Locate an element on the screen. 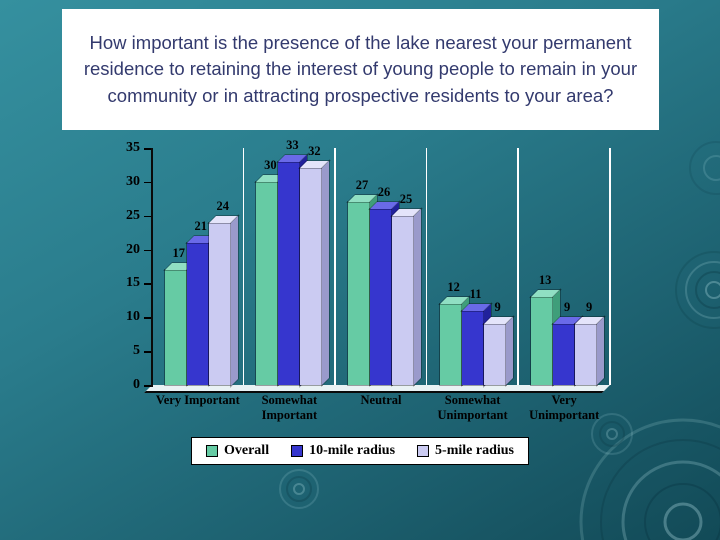  bar-overall-neutral: 27 is located at coordinates (362, 282).